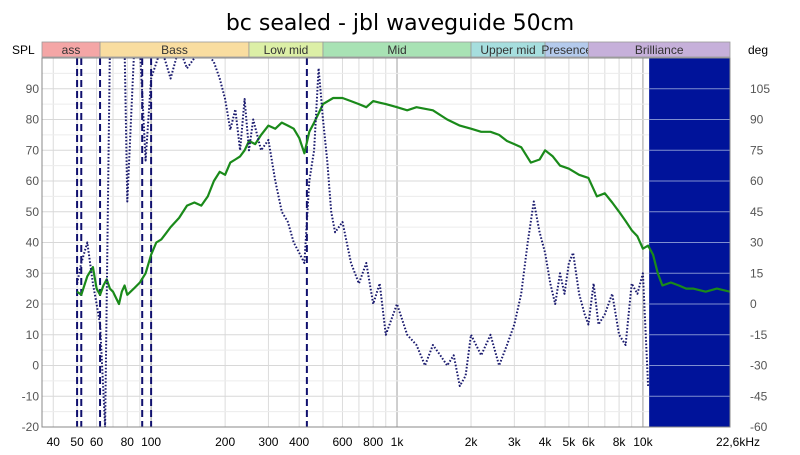  Describe the element at coordinates (759, 427) in the screenshot. I see `y-right-tick-0: -60` at that location.